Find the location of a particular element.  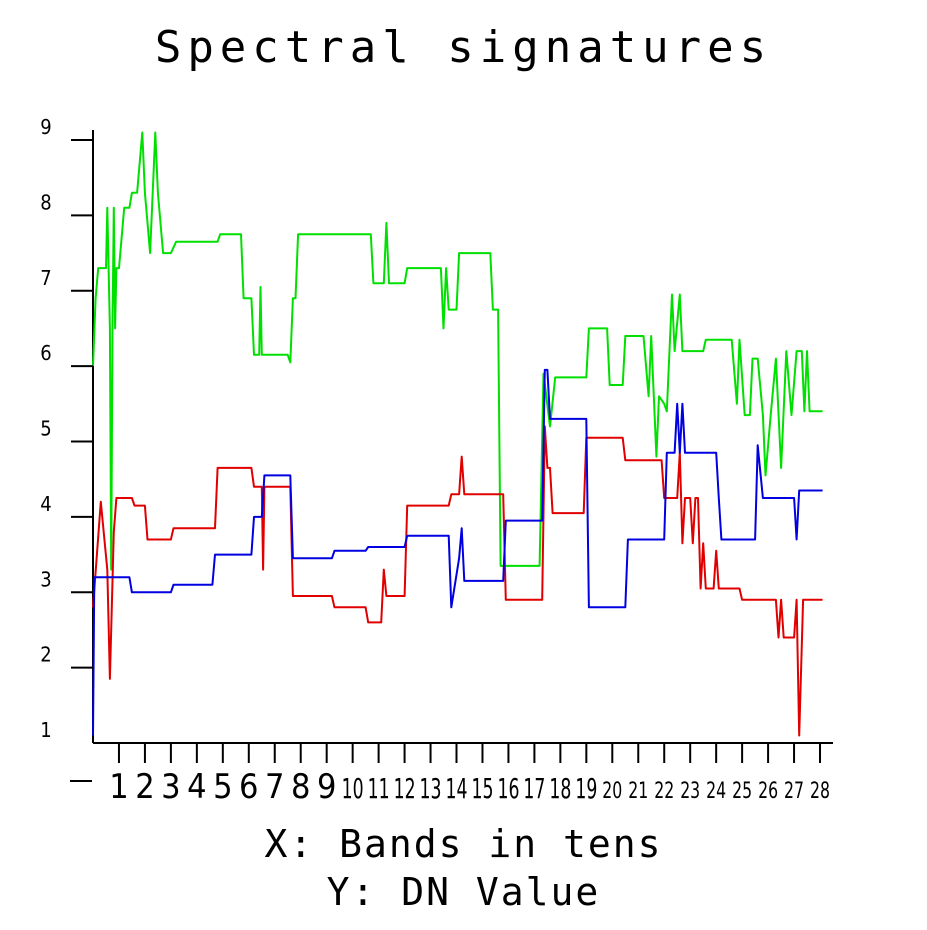

y-tick-label: 9 is located at coordinates (45, 127).